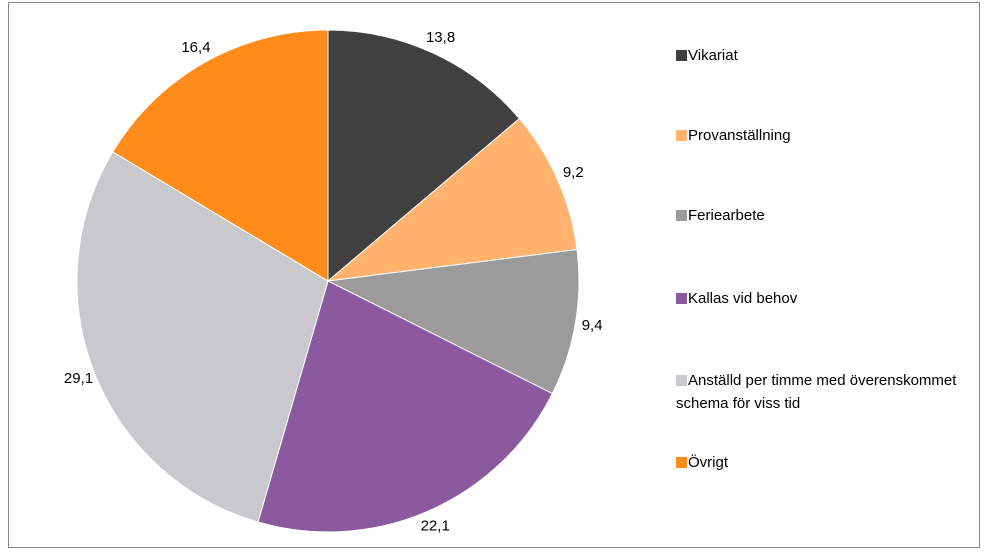 The height and width of the screenshot is (552, 987). What do you see at coordinates (726, 215) in the screenshot?
I see `legend-label: Feriearbete` at bounding box center [726, 215].